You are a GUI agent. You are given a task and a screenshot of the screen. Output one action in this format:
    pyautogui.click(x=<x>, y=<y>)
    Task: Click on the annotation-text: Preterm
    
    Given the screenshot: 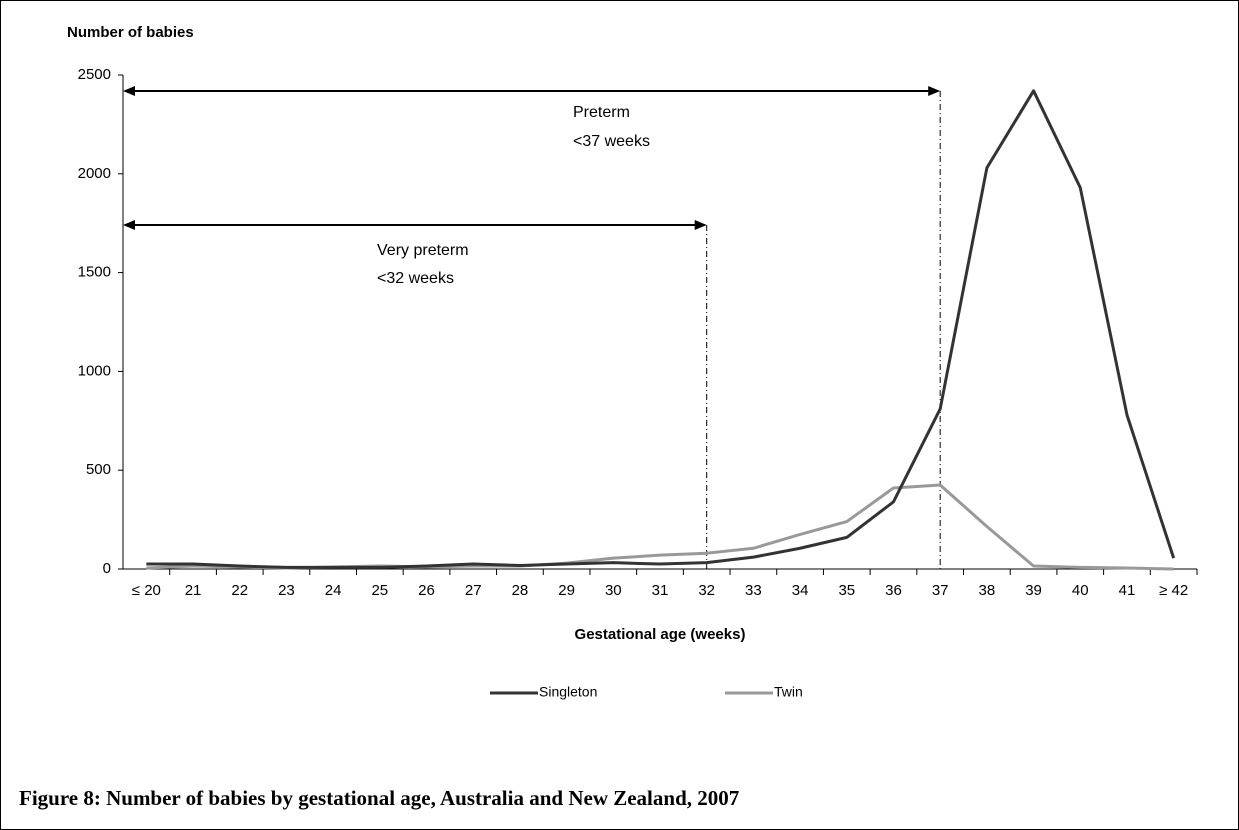 What is the action you would take?
    pyautogui.click(x=601, y=112)
    